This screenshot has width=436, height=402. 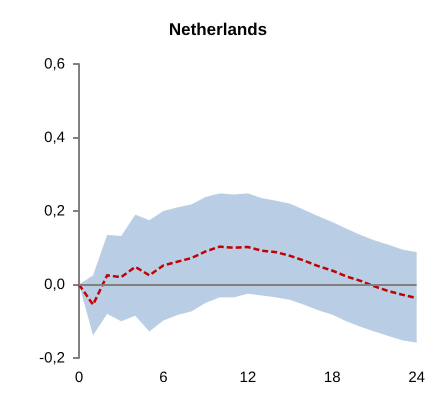 What do you see at coordinates (54, 137) in the screenshot?
I see `y-tick-label: 0,4` at bounding box center [54, 137].